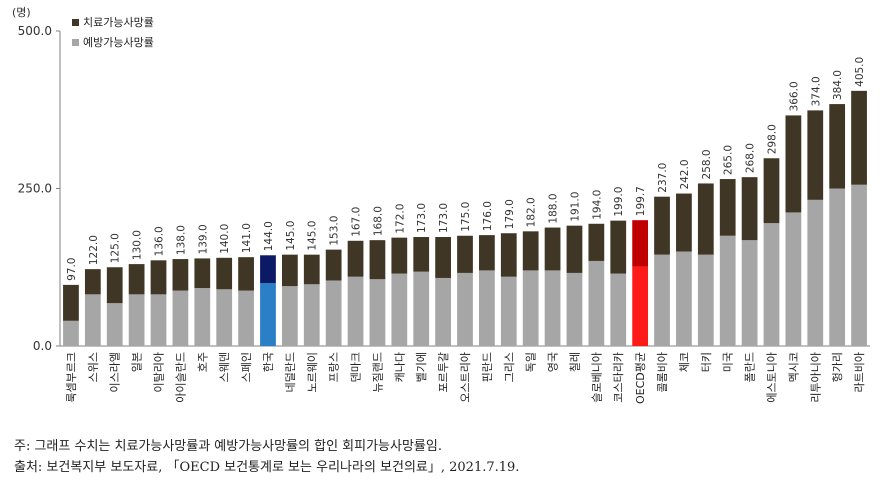 The width and height of the screenshot is (889, 485). Describe the element at coordinates (42, 346) in the screenshot. I see `y-tick-label: 0.0` at that location.